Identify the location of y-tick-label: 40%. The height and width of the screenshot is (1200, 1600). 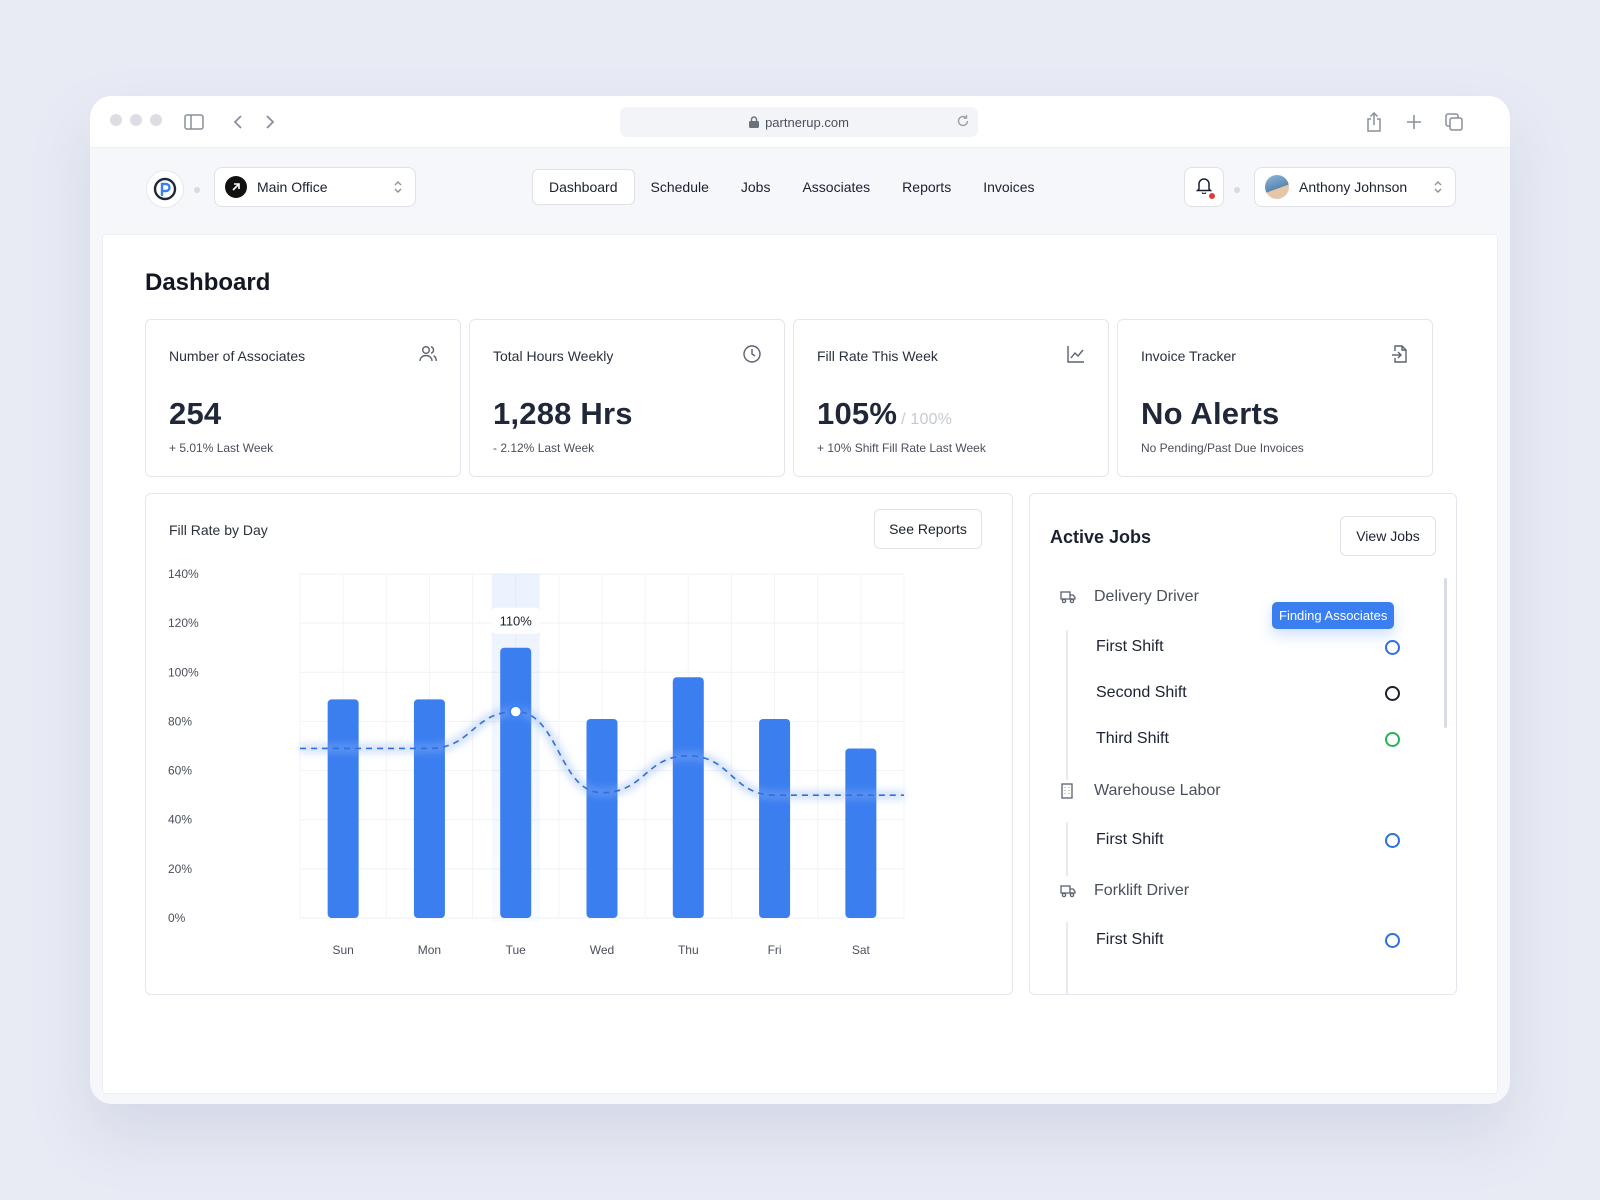
(180, 820).